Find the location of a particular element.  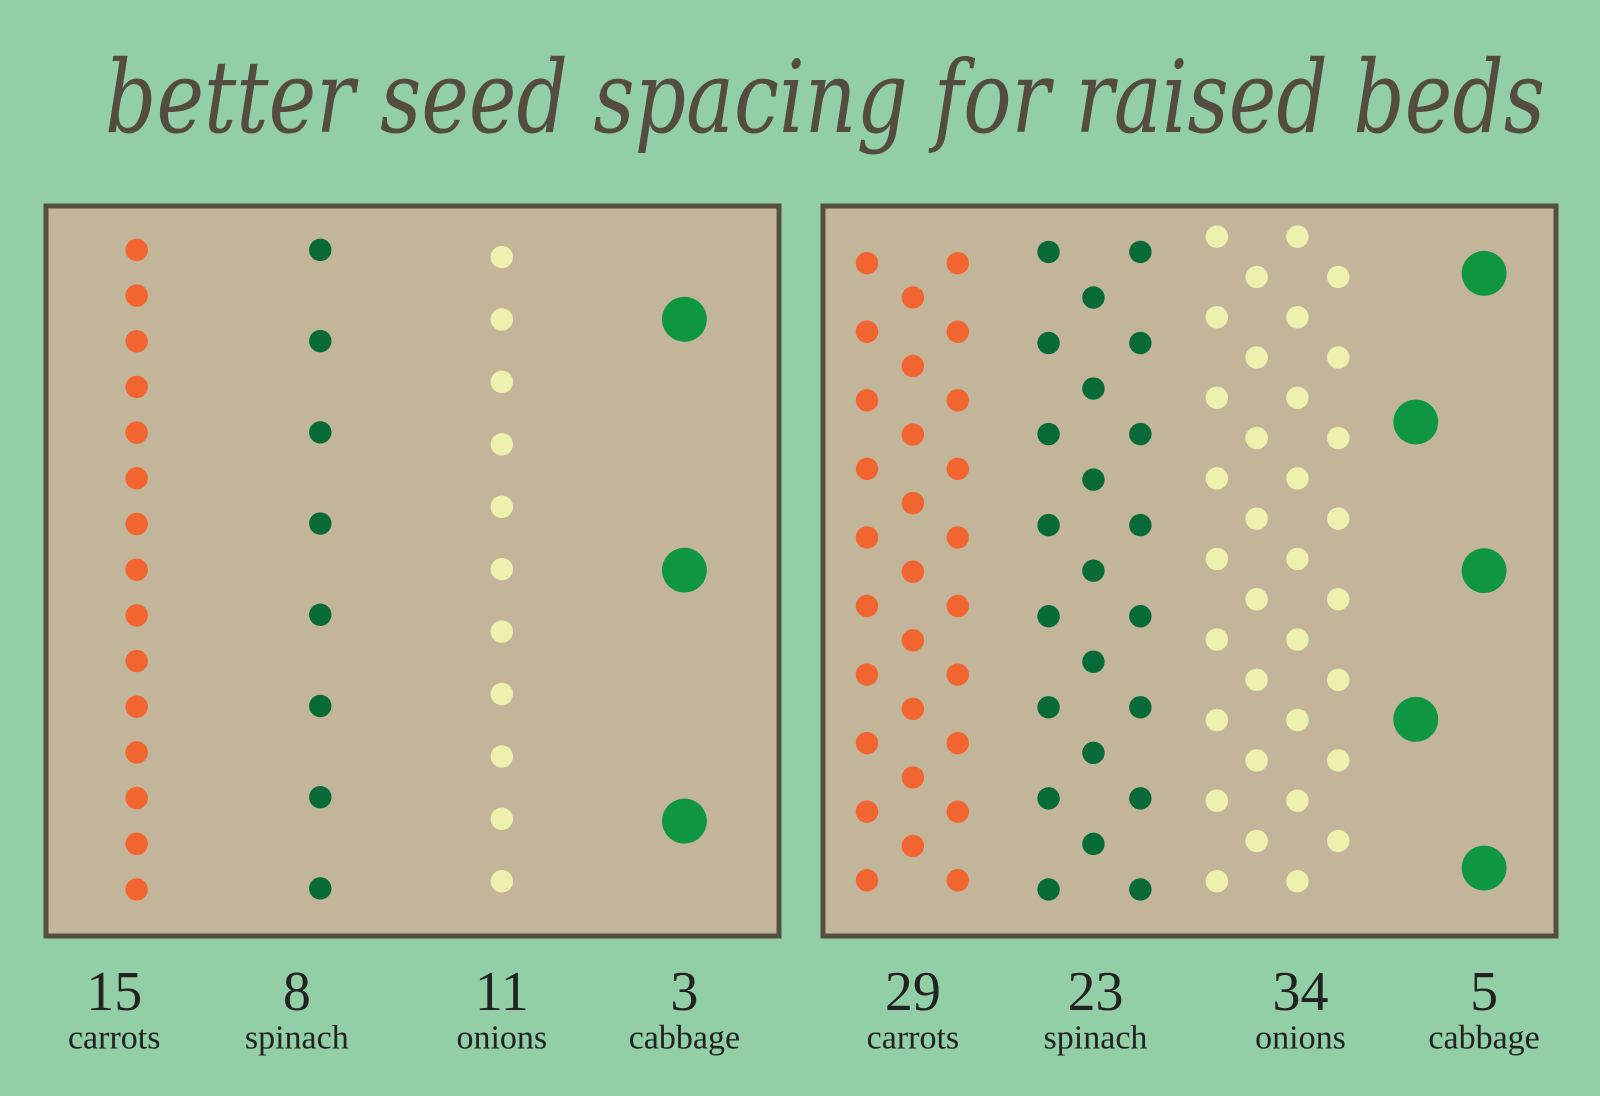

plant-name: cabbage is located at coordinates (1483, 1038).